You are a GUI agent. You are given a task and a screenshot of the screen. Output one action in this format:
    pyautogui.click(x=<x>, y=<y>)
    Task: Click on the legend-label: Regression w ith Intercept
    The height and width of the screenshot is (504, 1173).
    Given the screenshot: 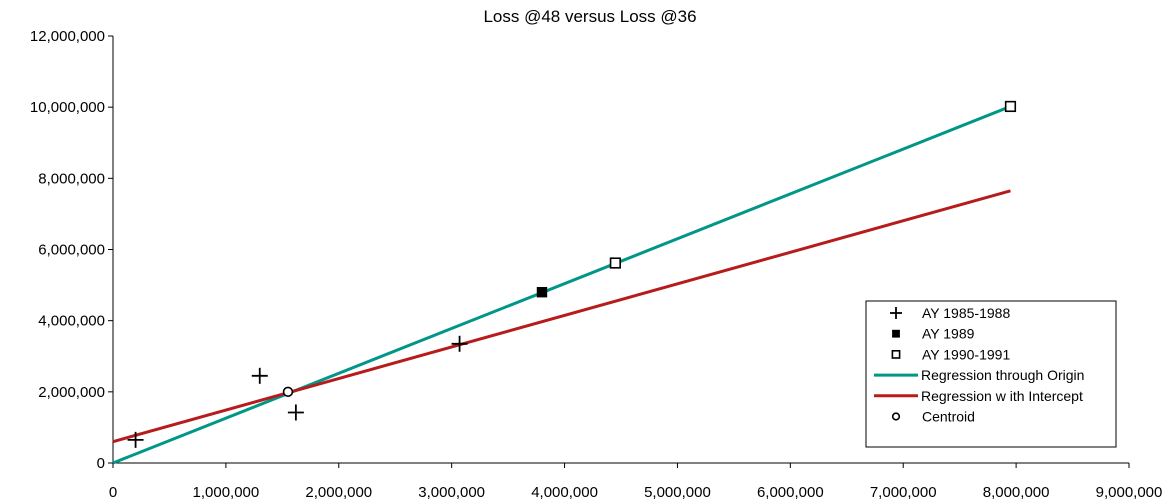 What is the action you would take?
    pyautogui.click(x=1002, y=396)
    